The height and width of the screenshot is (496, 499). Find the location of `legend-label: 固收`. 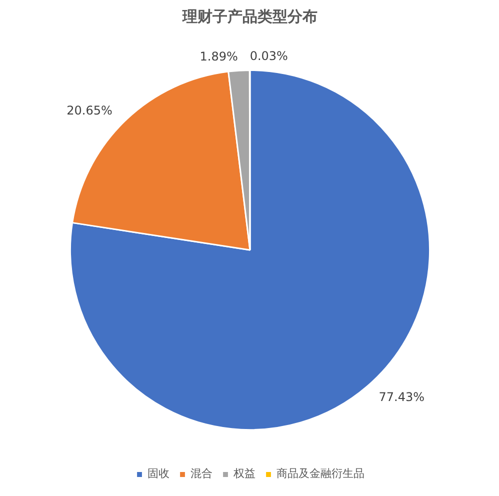

legend-label: 固收 is located at coordinates (159, 473).